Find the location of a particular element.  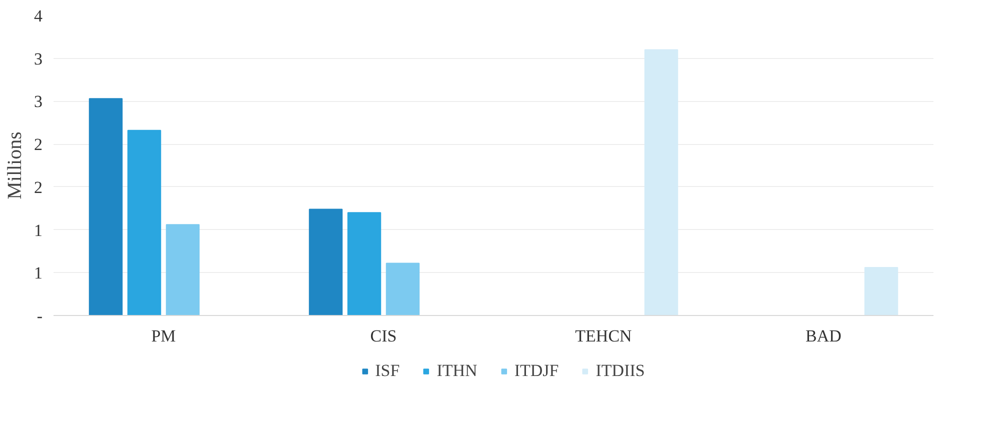

legend-label: ITDIIS is located at coordinates (620, 370).